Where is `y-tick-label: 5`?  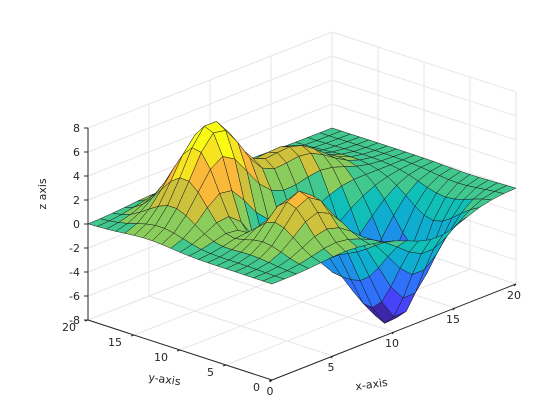
y-tick-label: 5 is located at coordinates (210, 372).